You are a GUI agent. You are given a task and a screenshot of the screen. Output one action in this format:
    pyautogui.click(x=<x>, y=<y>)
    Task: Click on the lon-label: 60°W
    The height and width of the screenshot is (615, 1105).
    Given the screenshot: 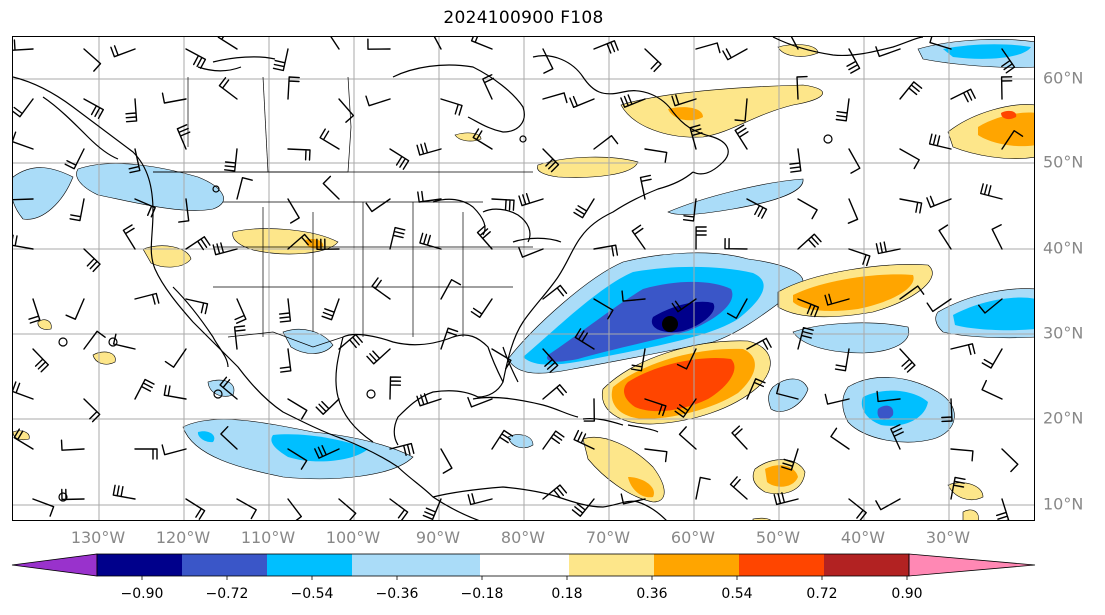 What is the action you would take?
    pyautogui.click(x=693, y=537)
    